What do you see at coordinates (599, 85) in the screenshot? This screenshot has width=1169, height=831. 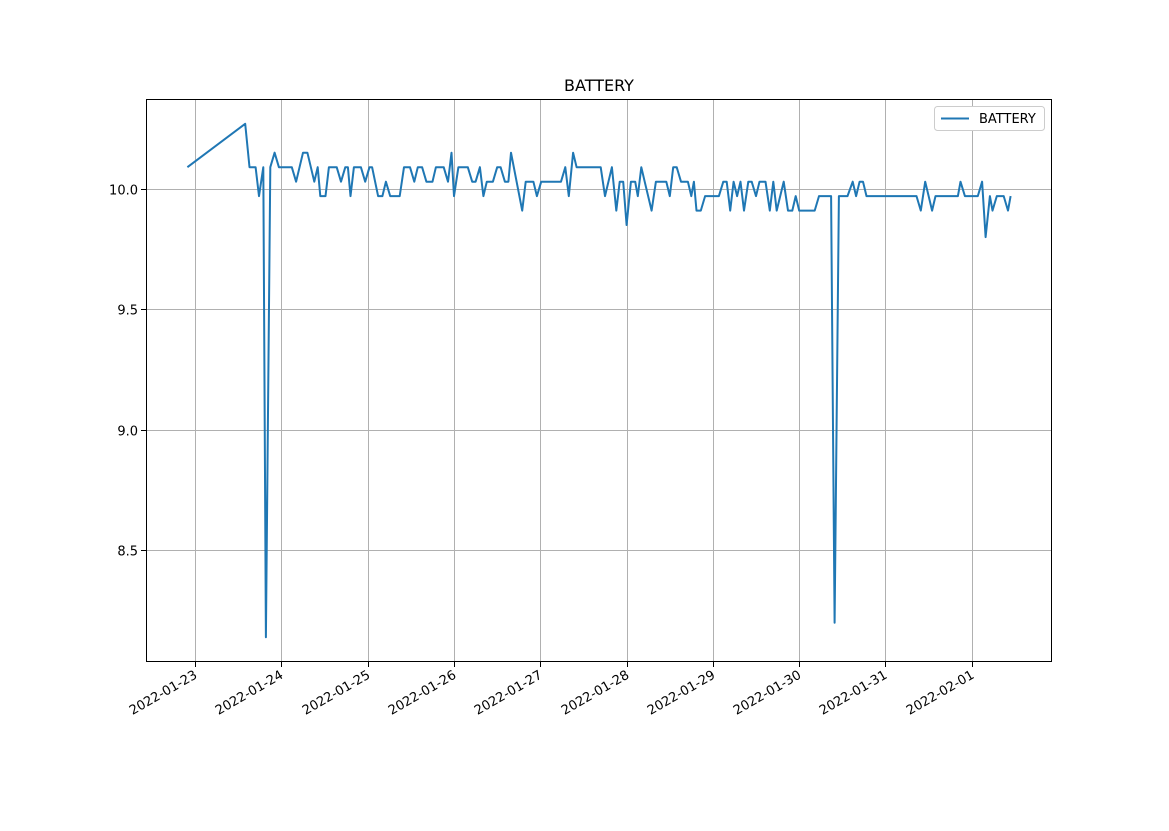 I see `chart-title: BATTERY` at bounding box center [599, 85].